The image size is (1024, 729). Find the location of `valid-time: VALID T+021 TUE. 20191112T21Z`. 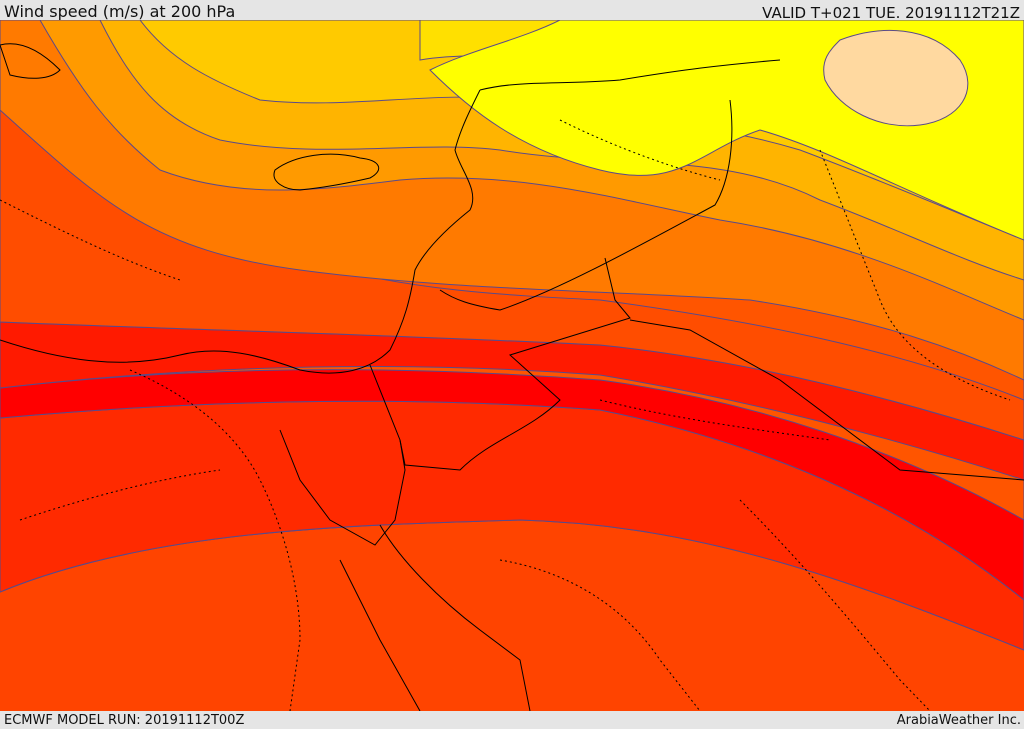

valid-time: VALID T+021 TUE. 20191112T21Z is located at coordinates (891, 13).